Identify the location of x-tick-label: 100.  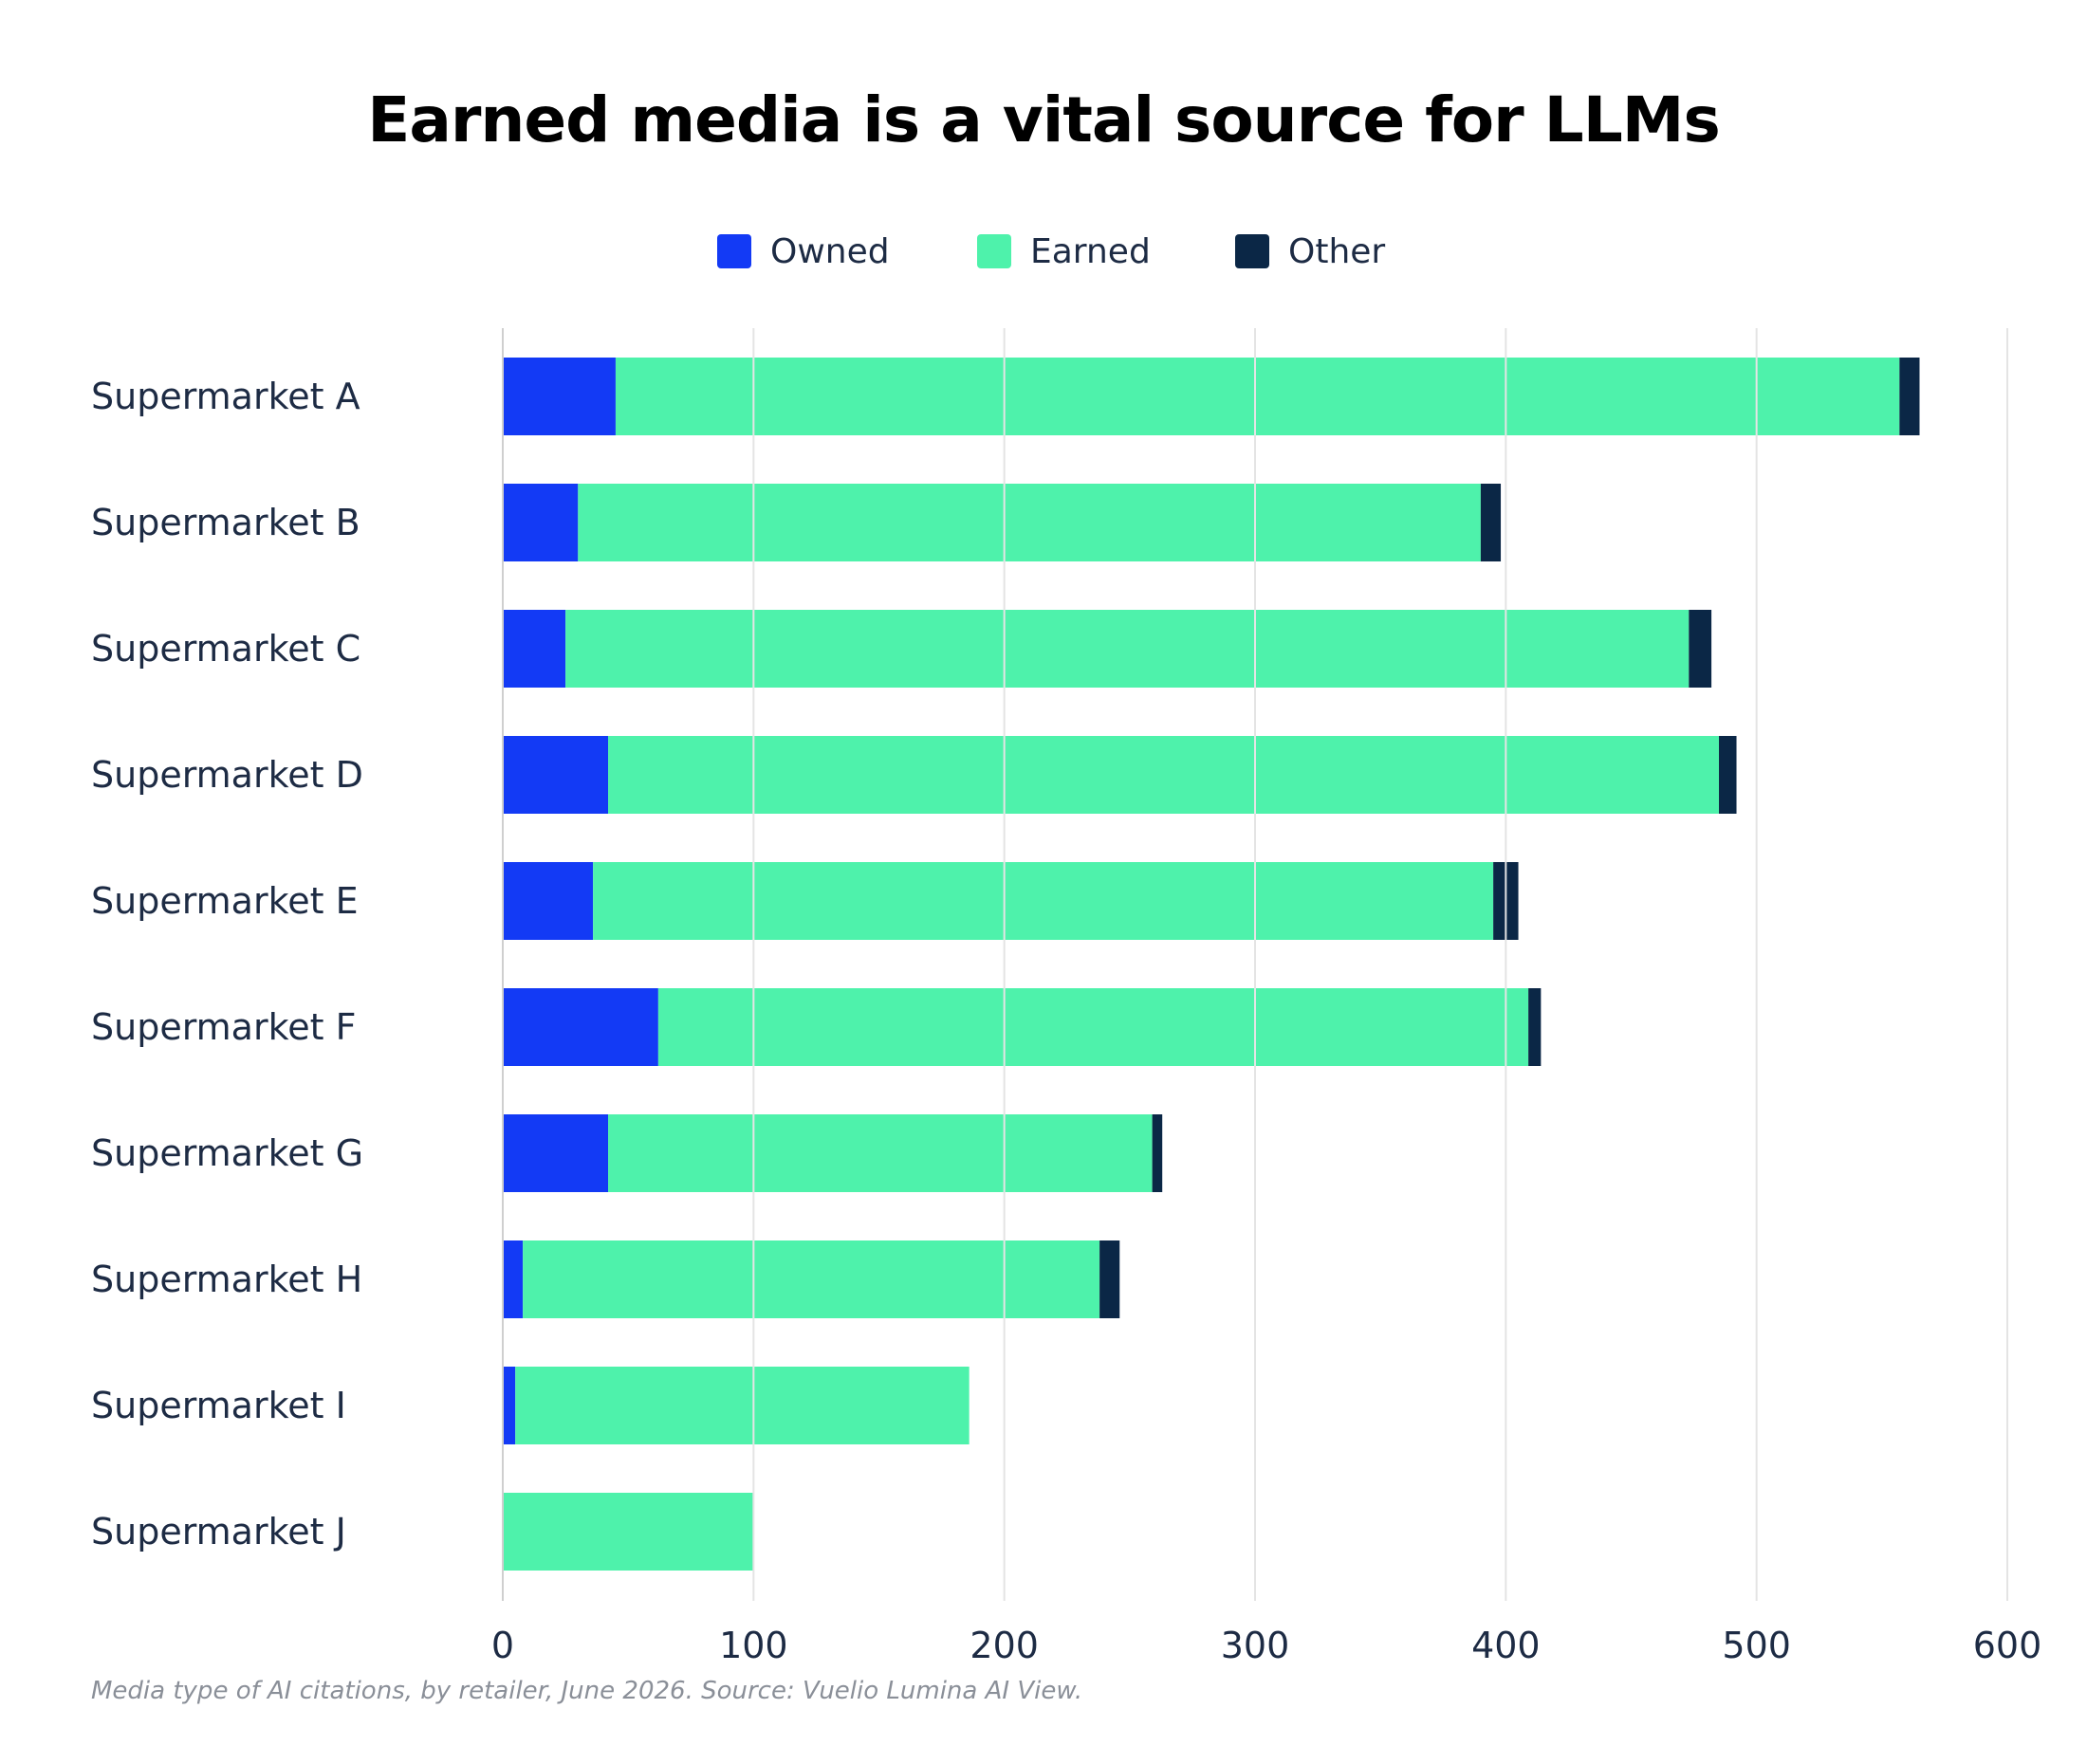
(753, 1645).